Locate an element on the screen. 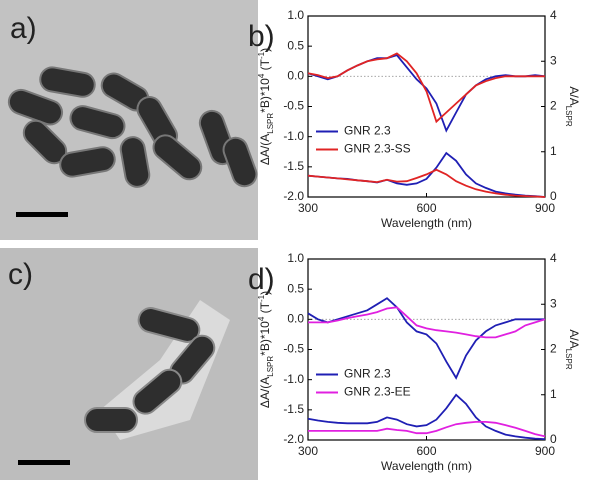  panel-label: a) is located at coordinates (23, 28).